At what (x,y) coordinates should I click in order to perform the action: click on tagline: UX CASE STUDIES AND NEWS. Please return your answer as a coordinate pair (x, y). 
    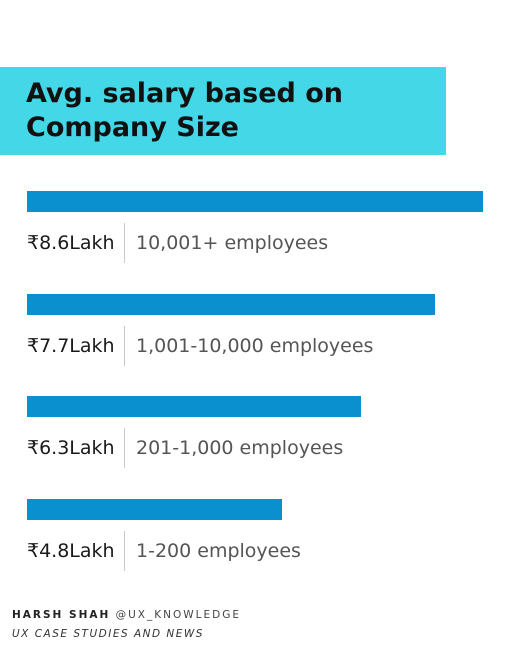
    Looking at the image, I should click on (108, 634).